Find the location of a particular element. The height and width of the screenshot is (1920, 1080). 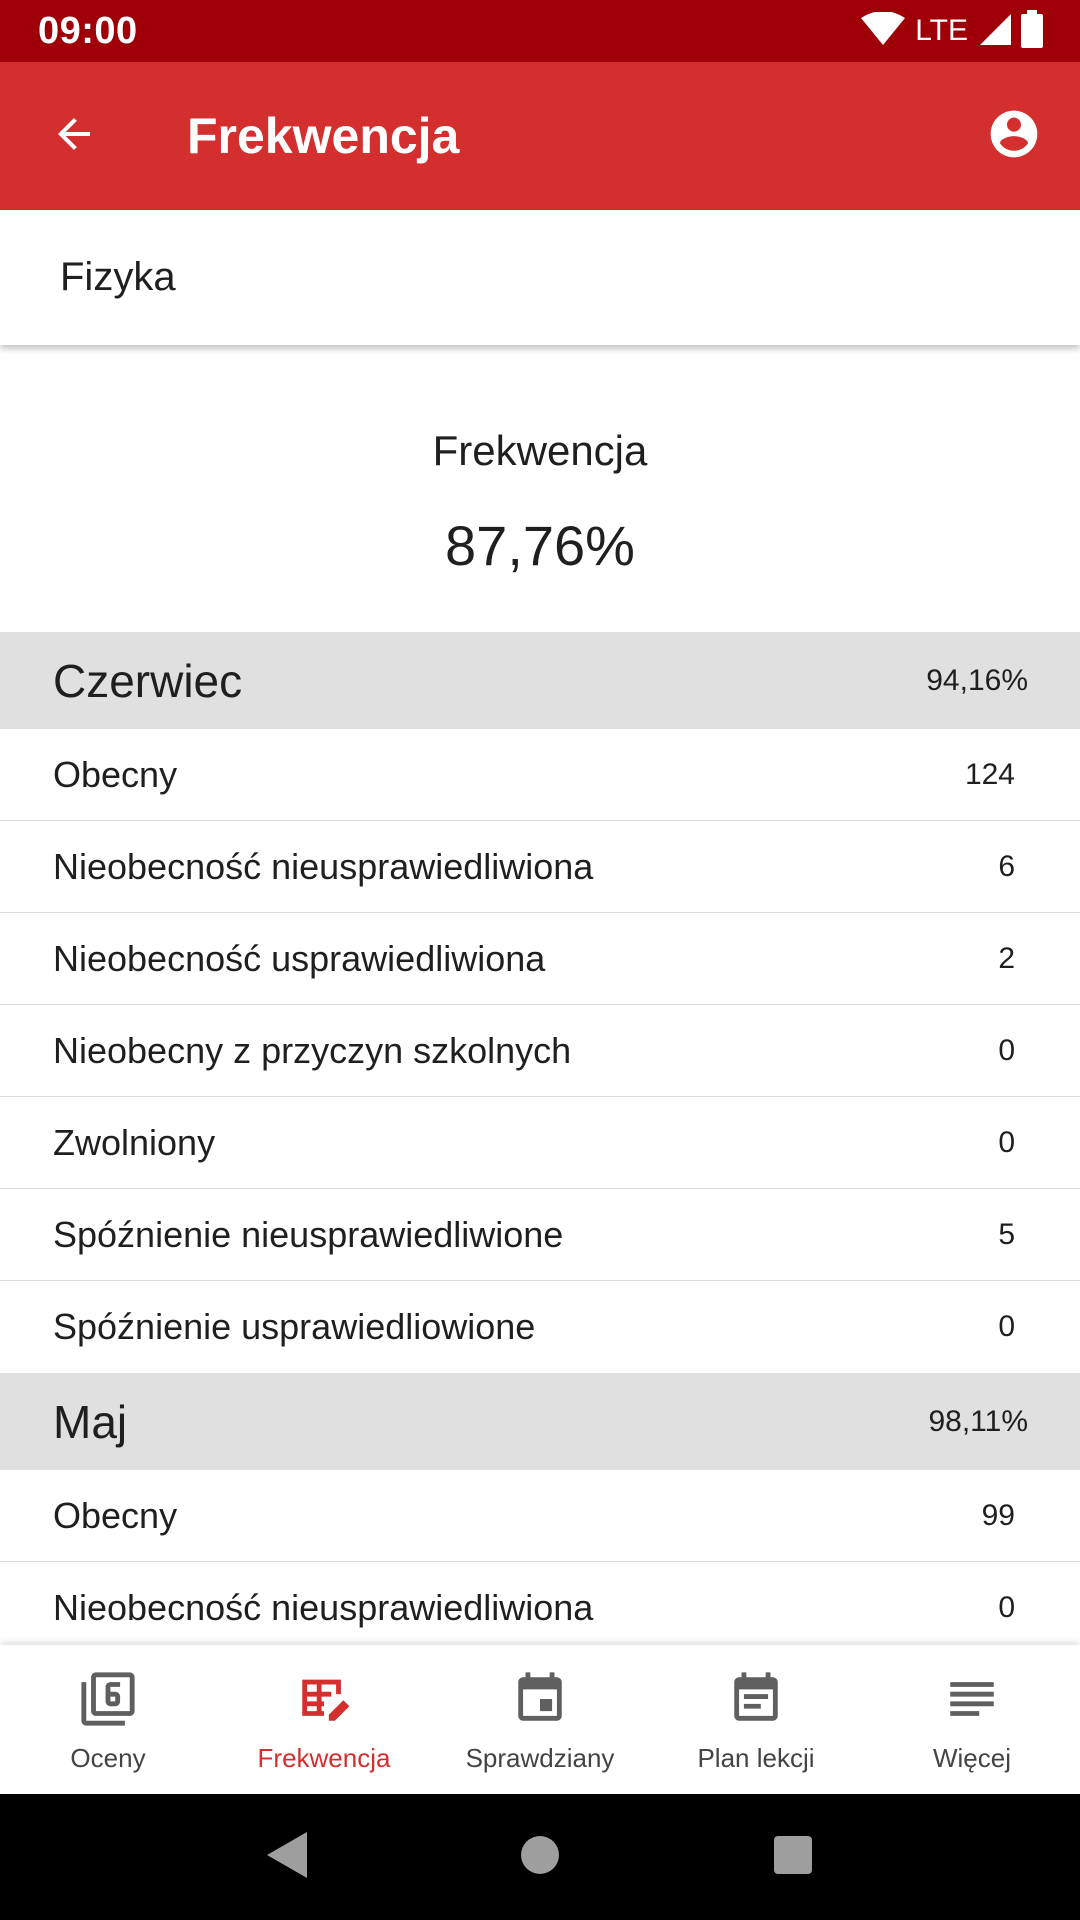

square-recents-icon is located at coordinates (793, 1857).